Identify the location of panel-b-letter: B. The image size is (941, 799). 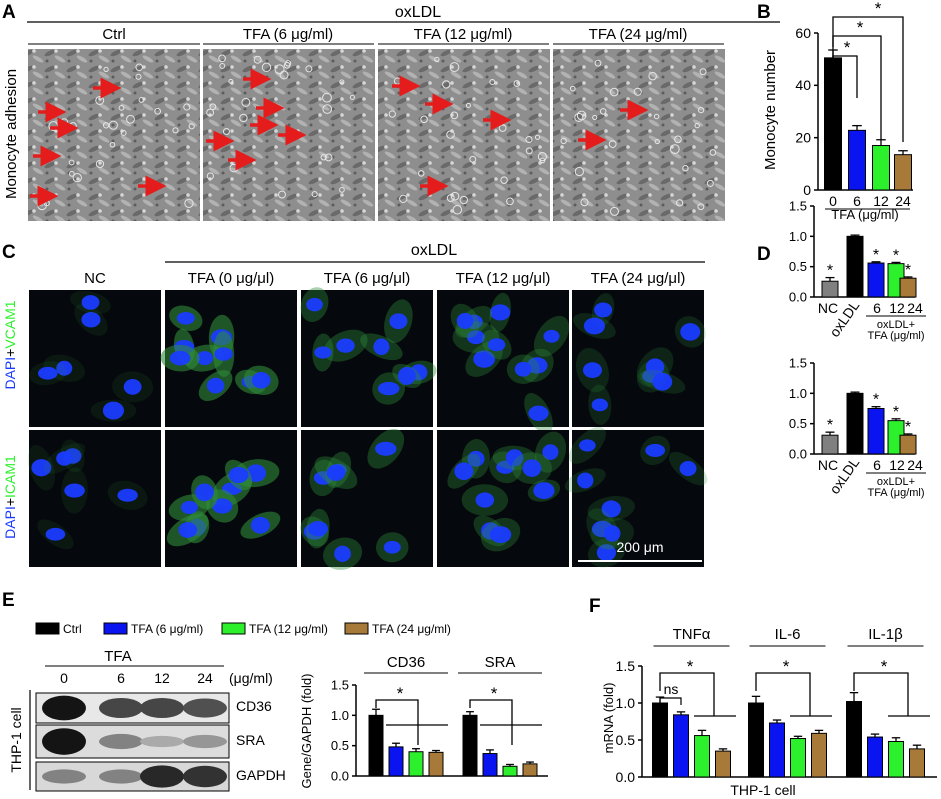
(764, 12).